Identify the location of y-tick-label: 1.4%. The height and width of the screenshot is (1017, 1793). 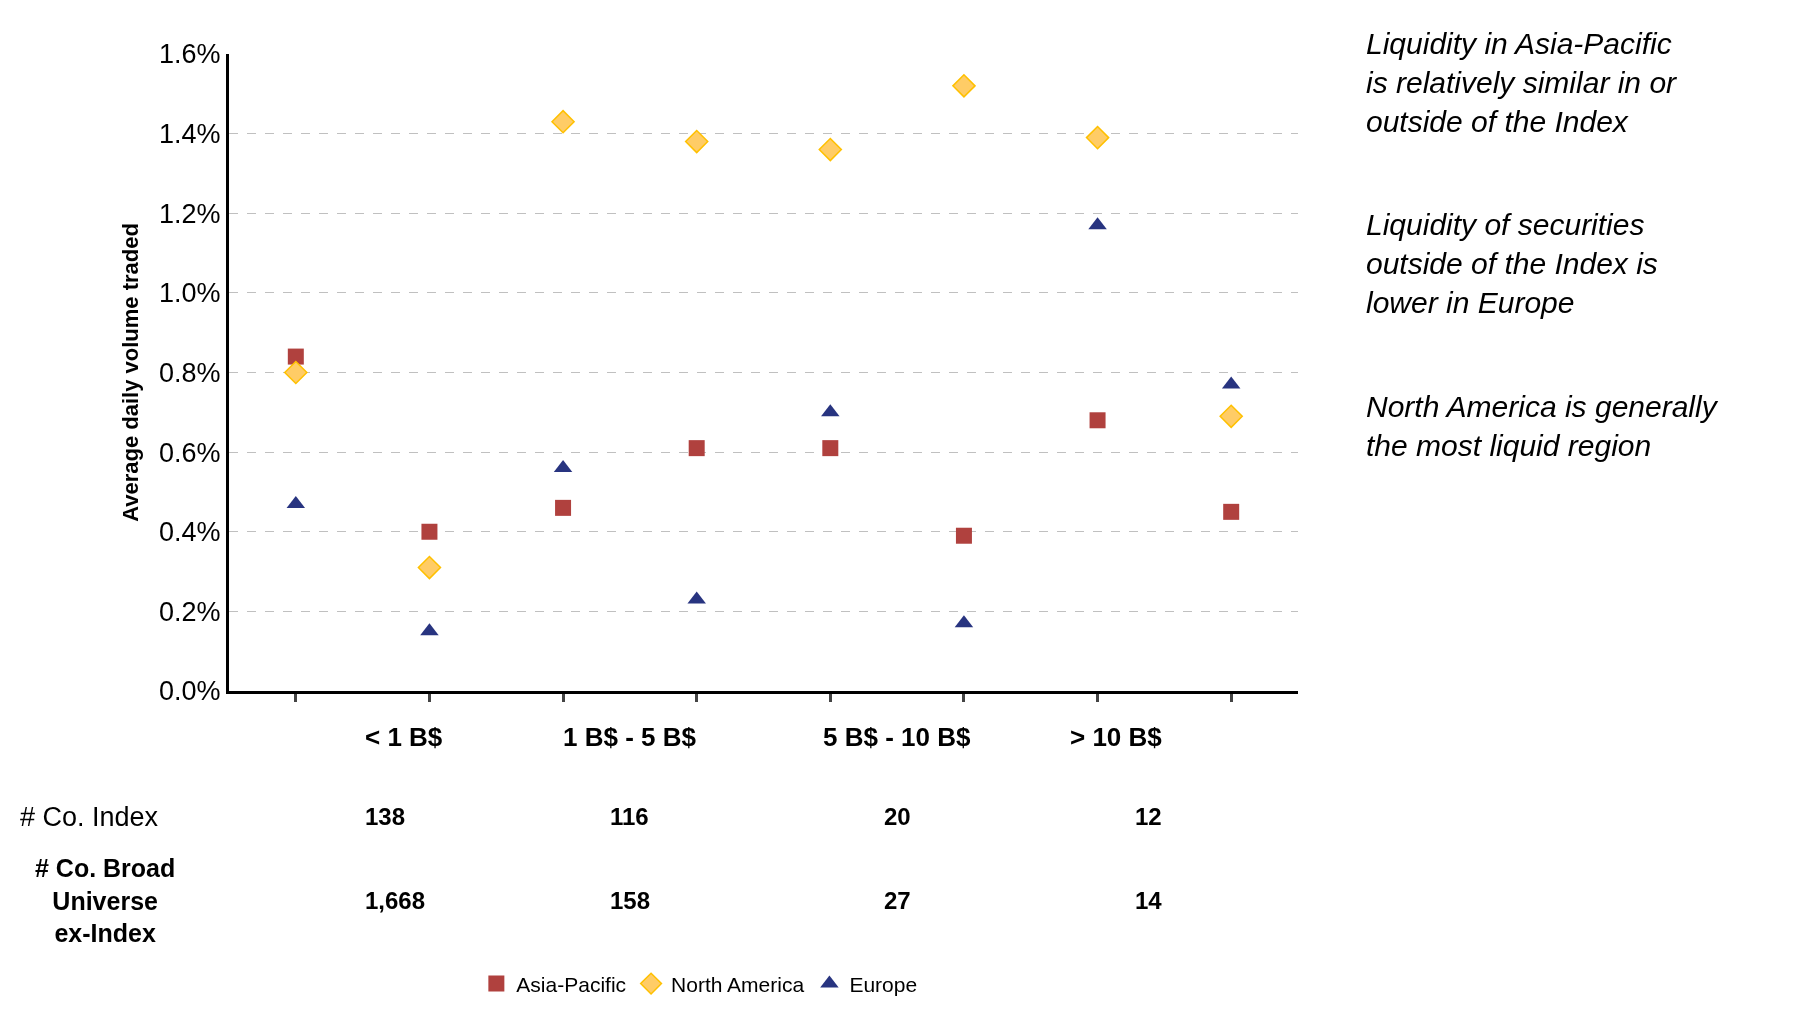
(190, 134).